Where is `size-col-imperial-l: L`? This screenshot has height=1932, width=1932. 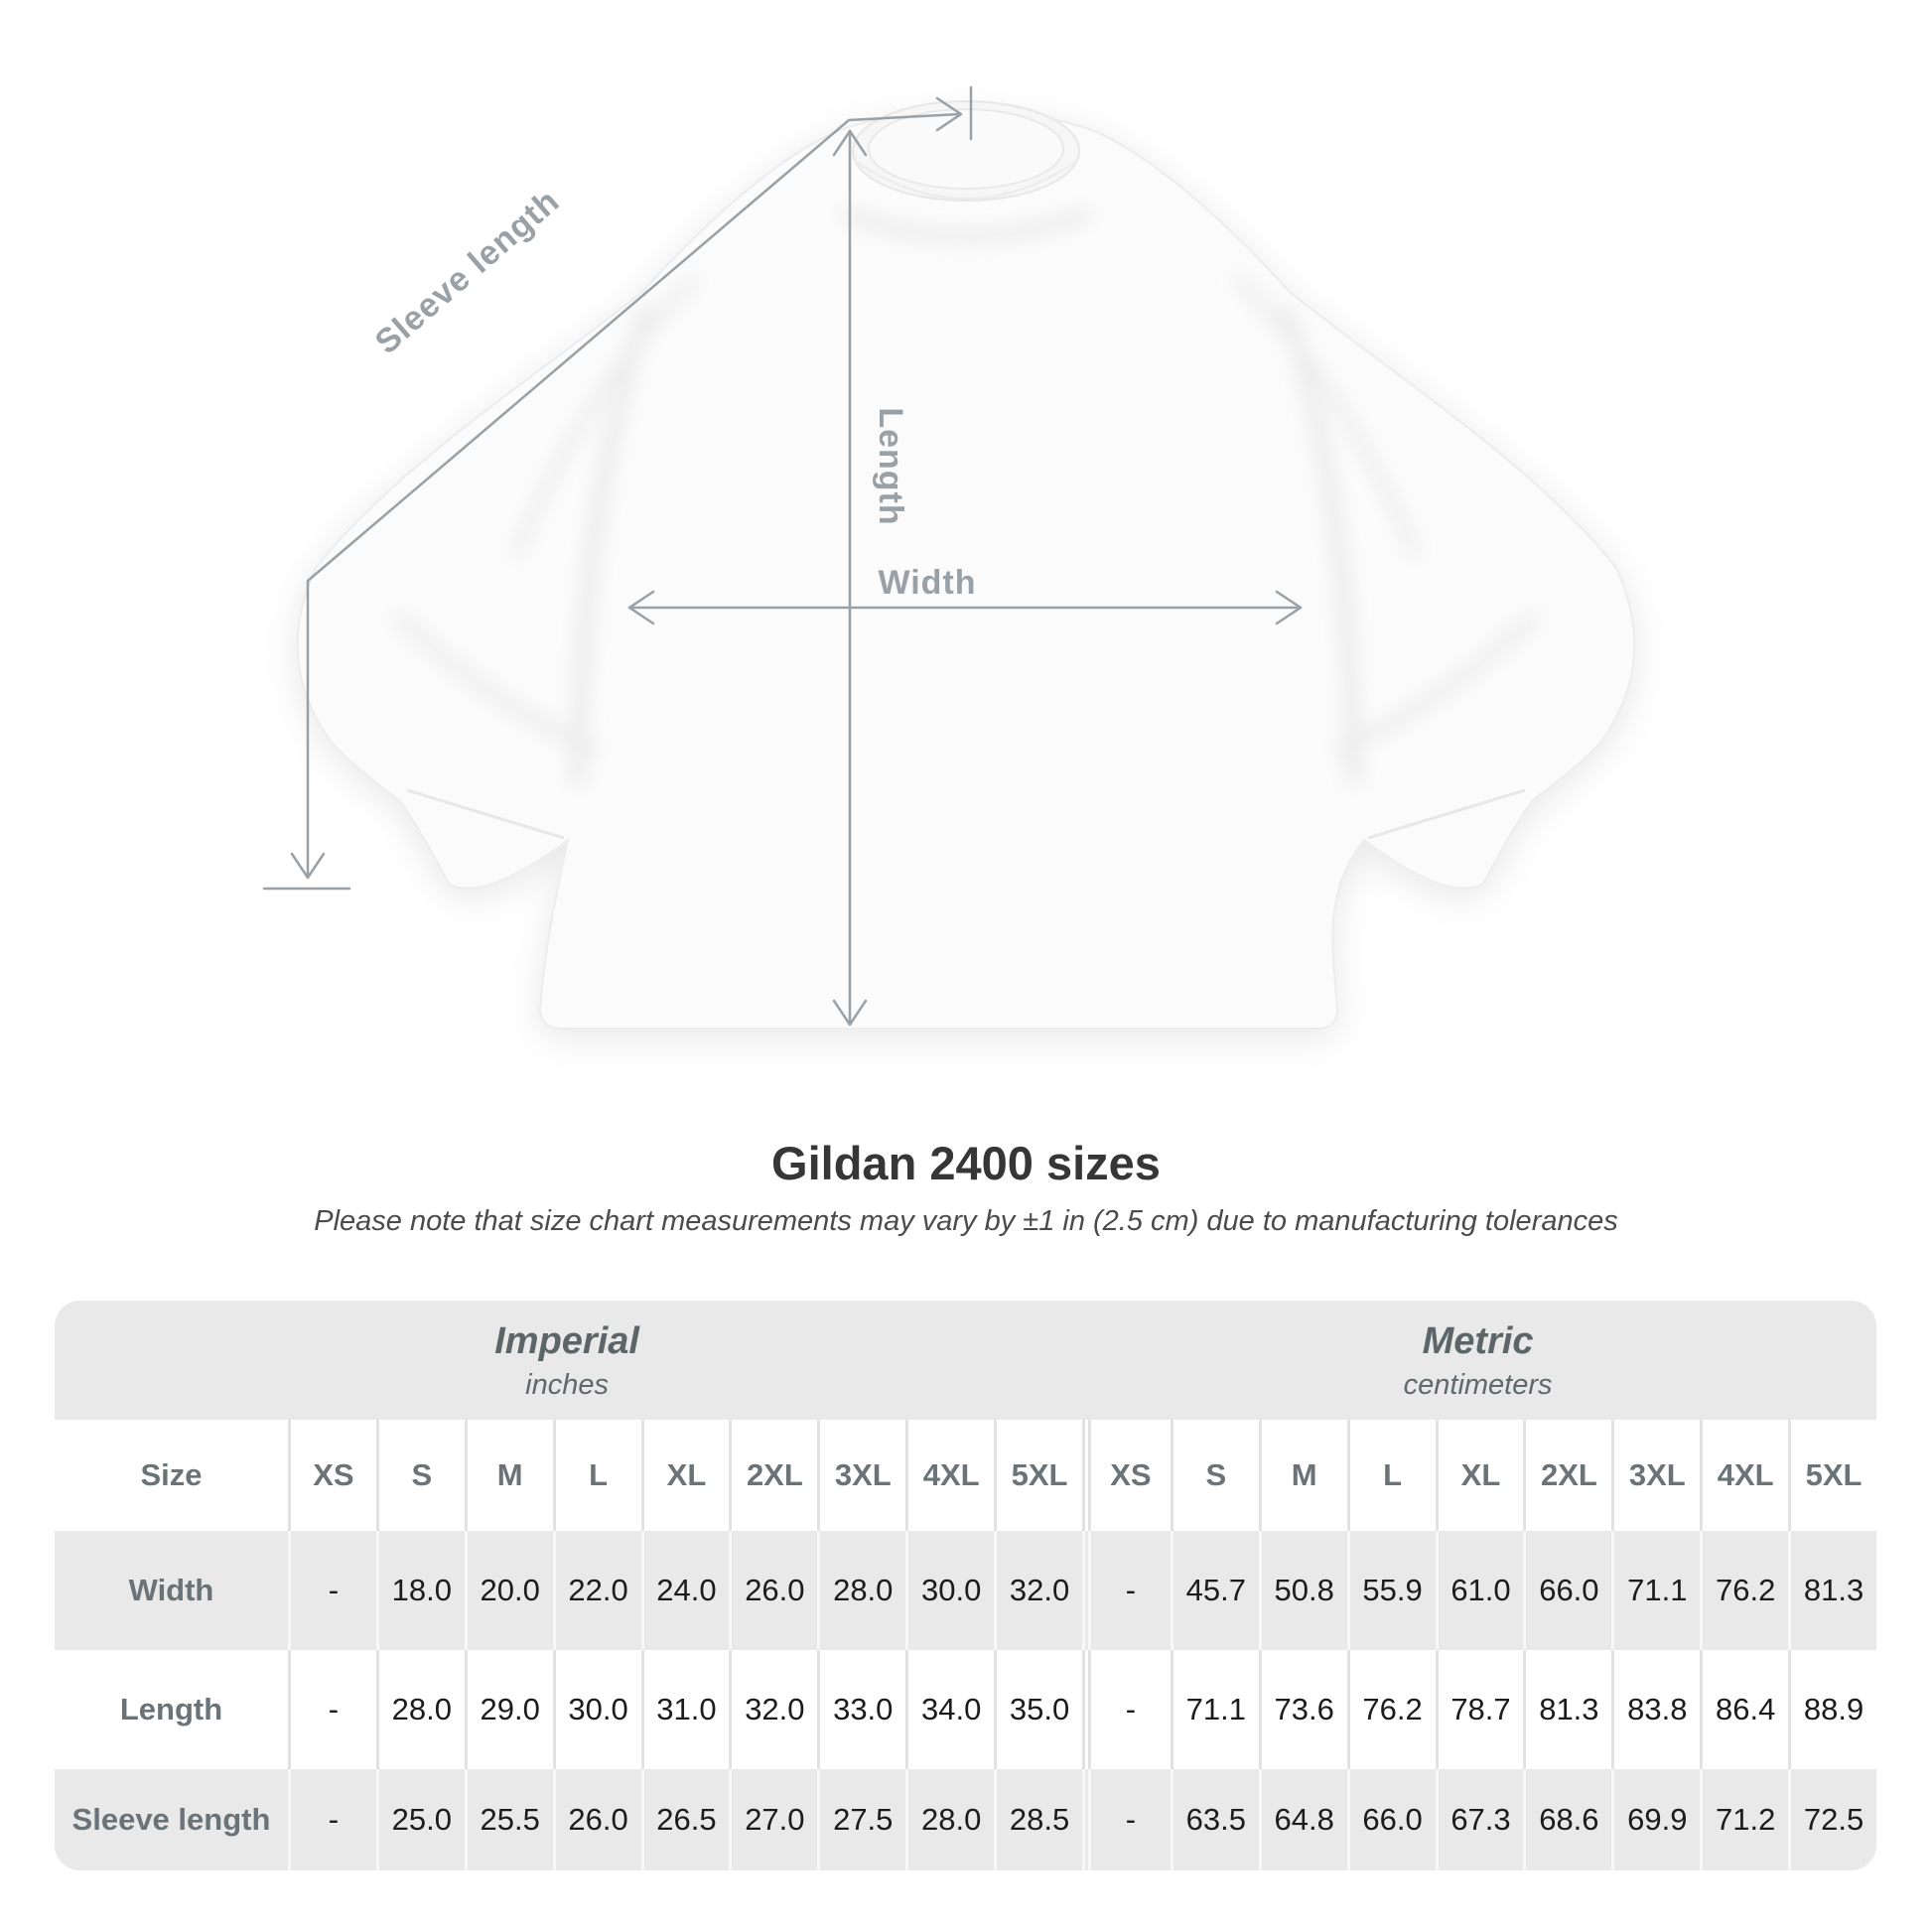 size-col-imperial-l: L is located at coordinates (597, 1475).